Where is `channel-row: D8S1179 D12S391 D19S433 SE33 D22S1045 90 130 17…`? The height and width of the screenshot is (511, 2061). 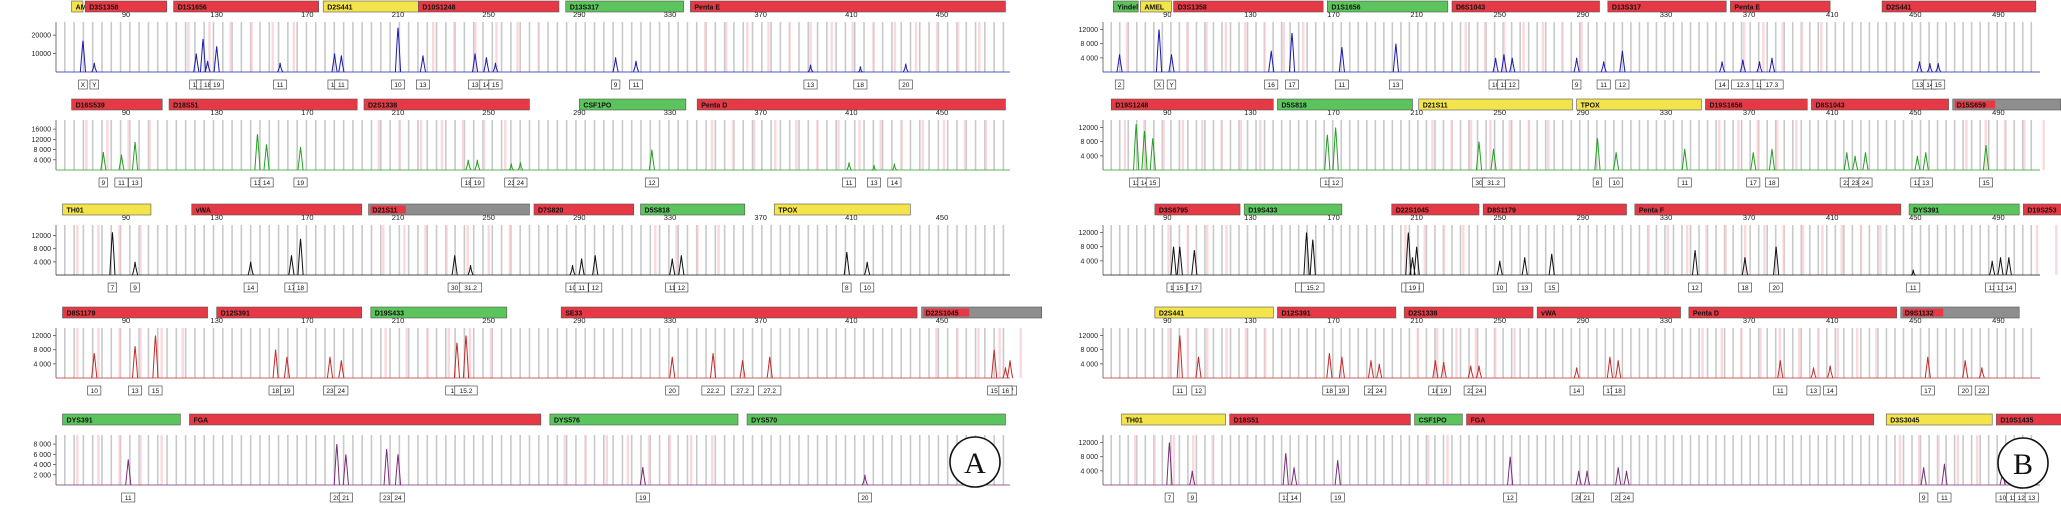
channel-row: D8S1179 D12S391 D19S433 SE33 D22S1045 90 130 17… is located at coordinates (537, 351).